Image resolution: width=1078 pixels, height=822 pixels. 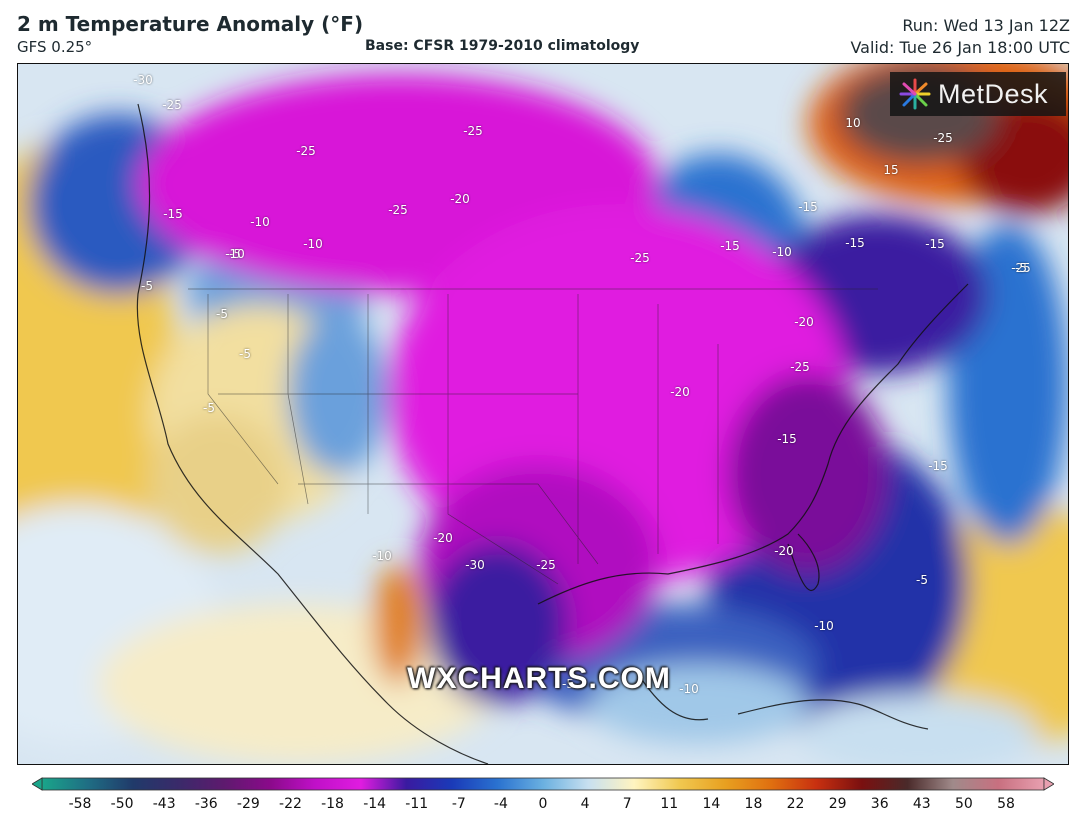 What do you see at coordinates (539, 679) in the screenshot?
I see `watermark: WXCHARTS.COM` at bounding box center [539, 679].